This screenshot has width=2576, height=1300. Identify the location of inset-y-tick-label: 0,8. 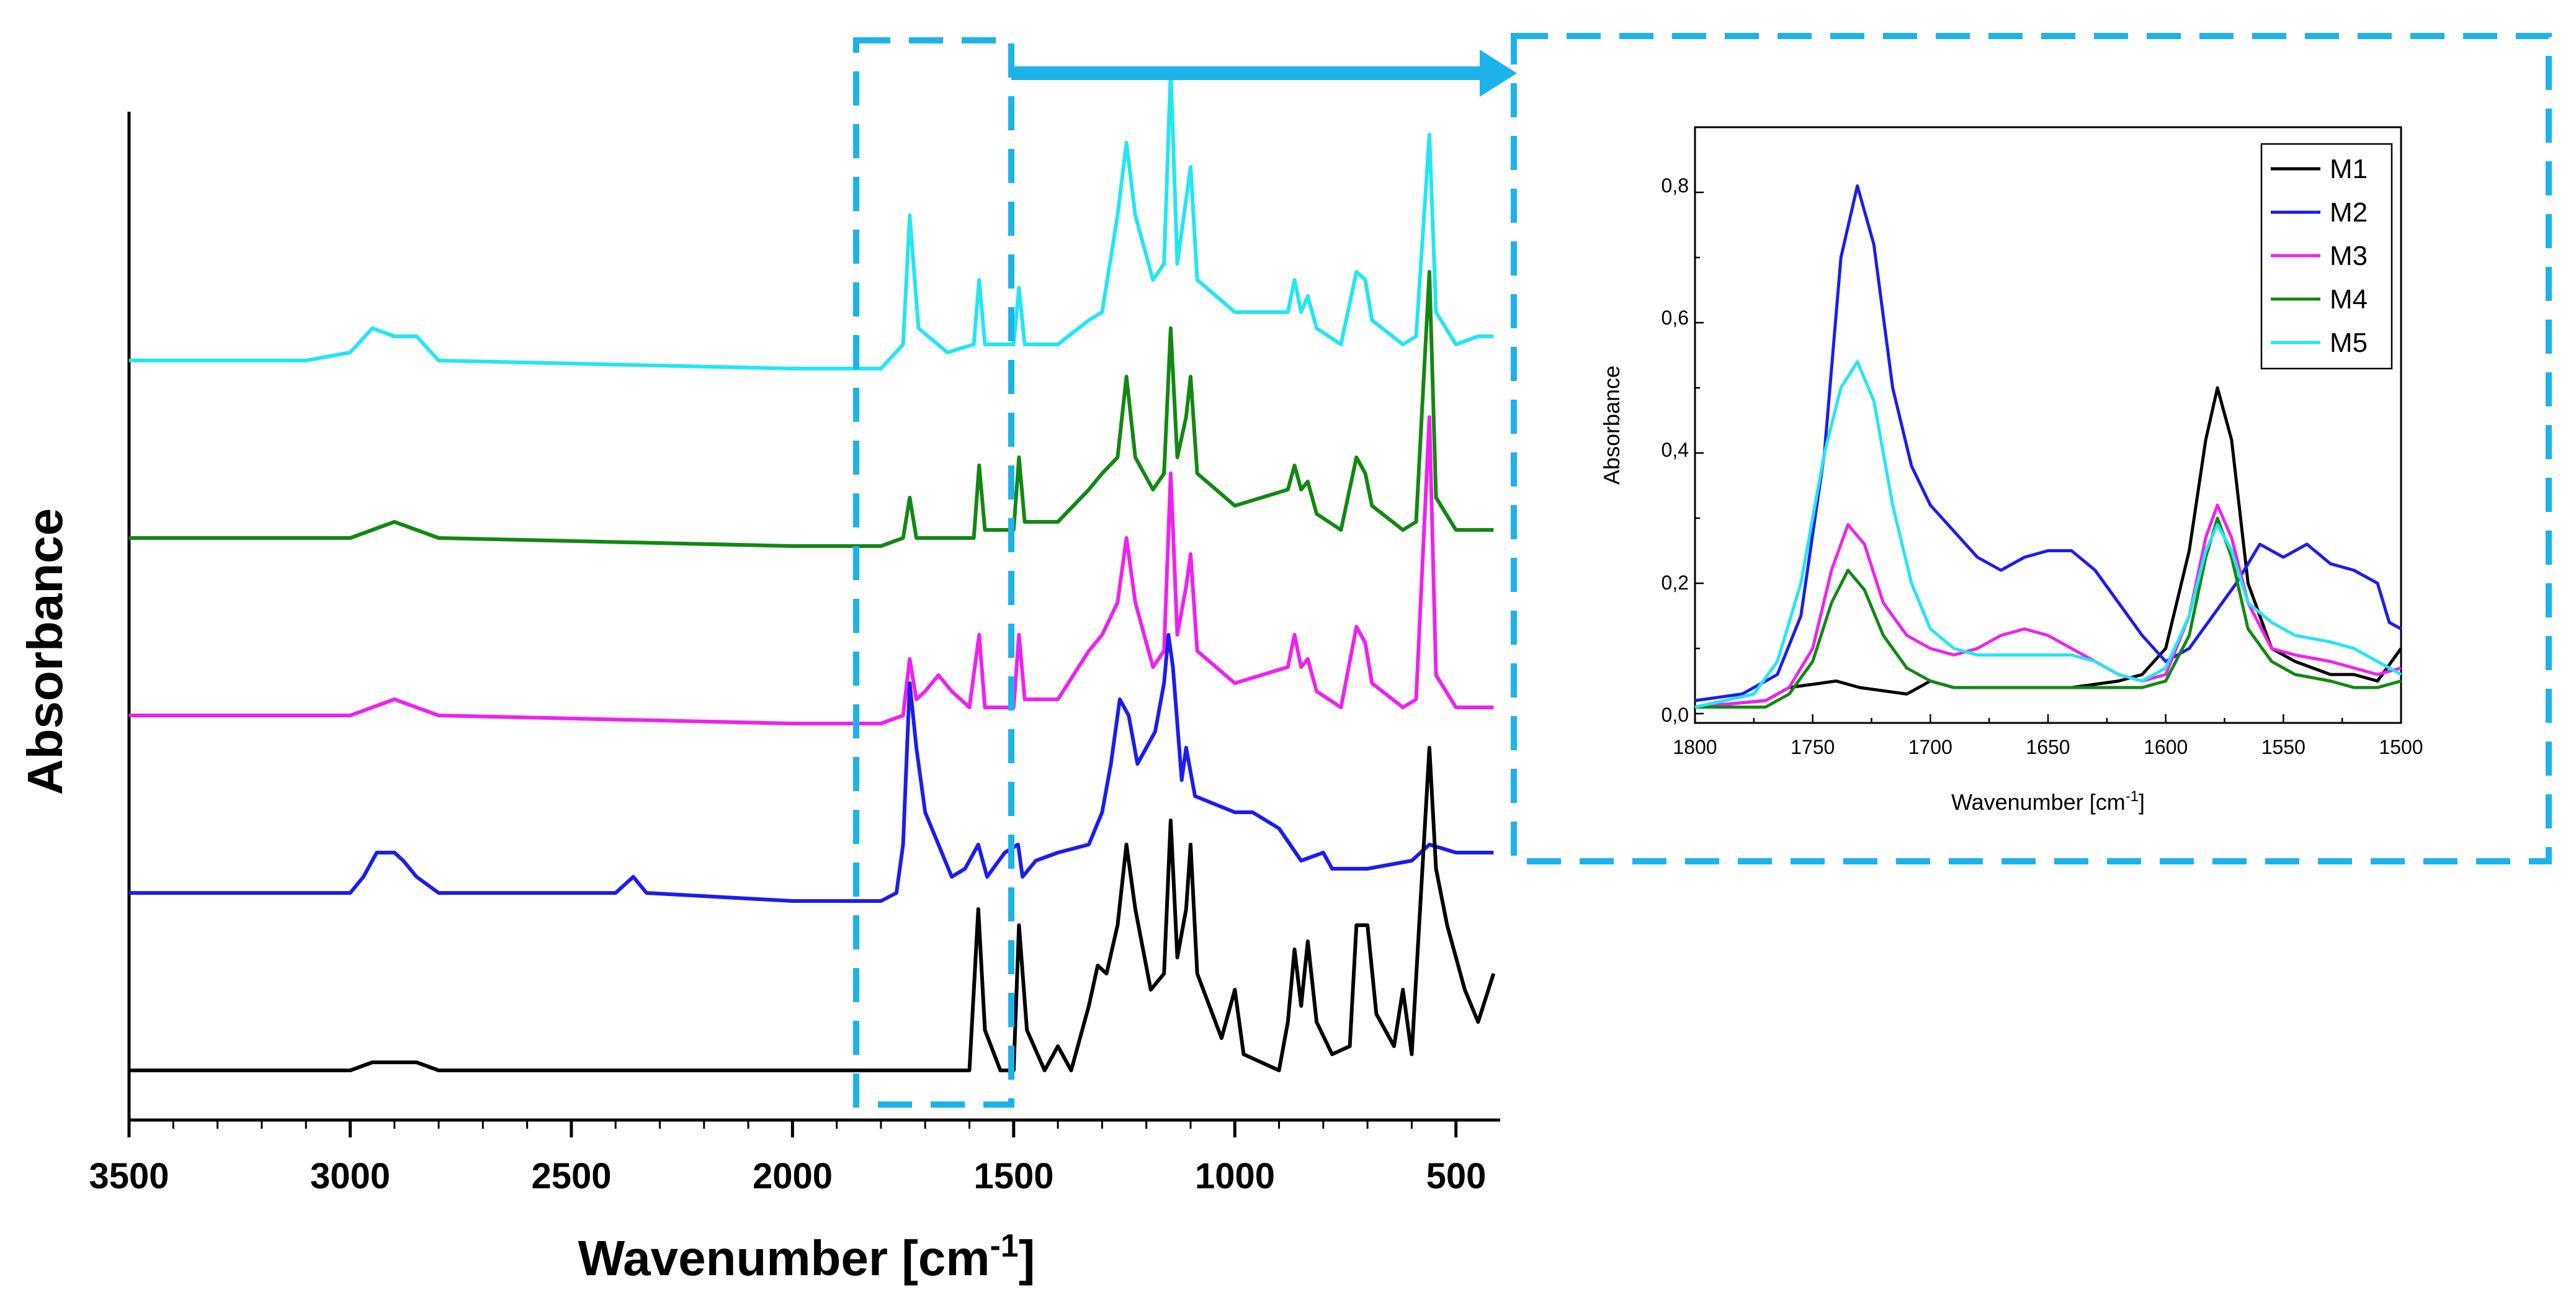
(1675, 185).